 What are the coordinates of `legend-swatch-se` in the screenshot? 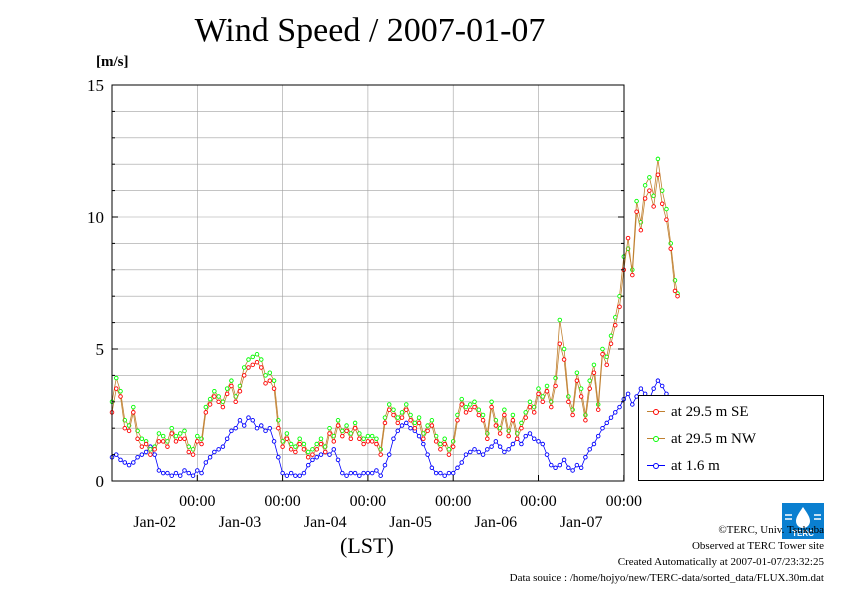 It's located at (656, 412).